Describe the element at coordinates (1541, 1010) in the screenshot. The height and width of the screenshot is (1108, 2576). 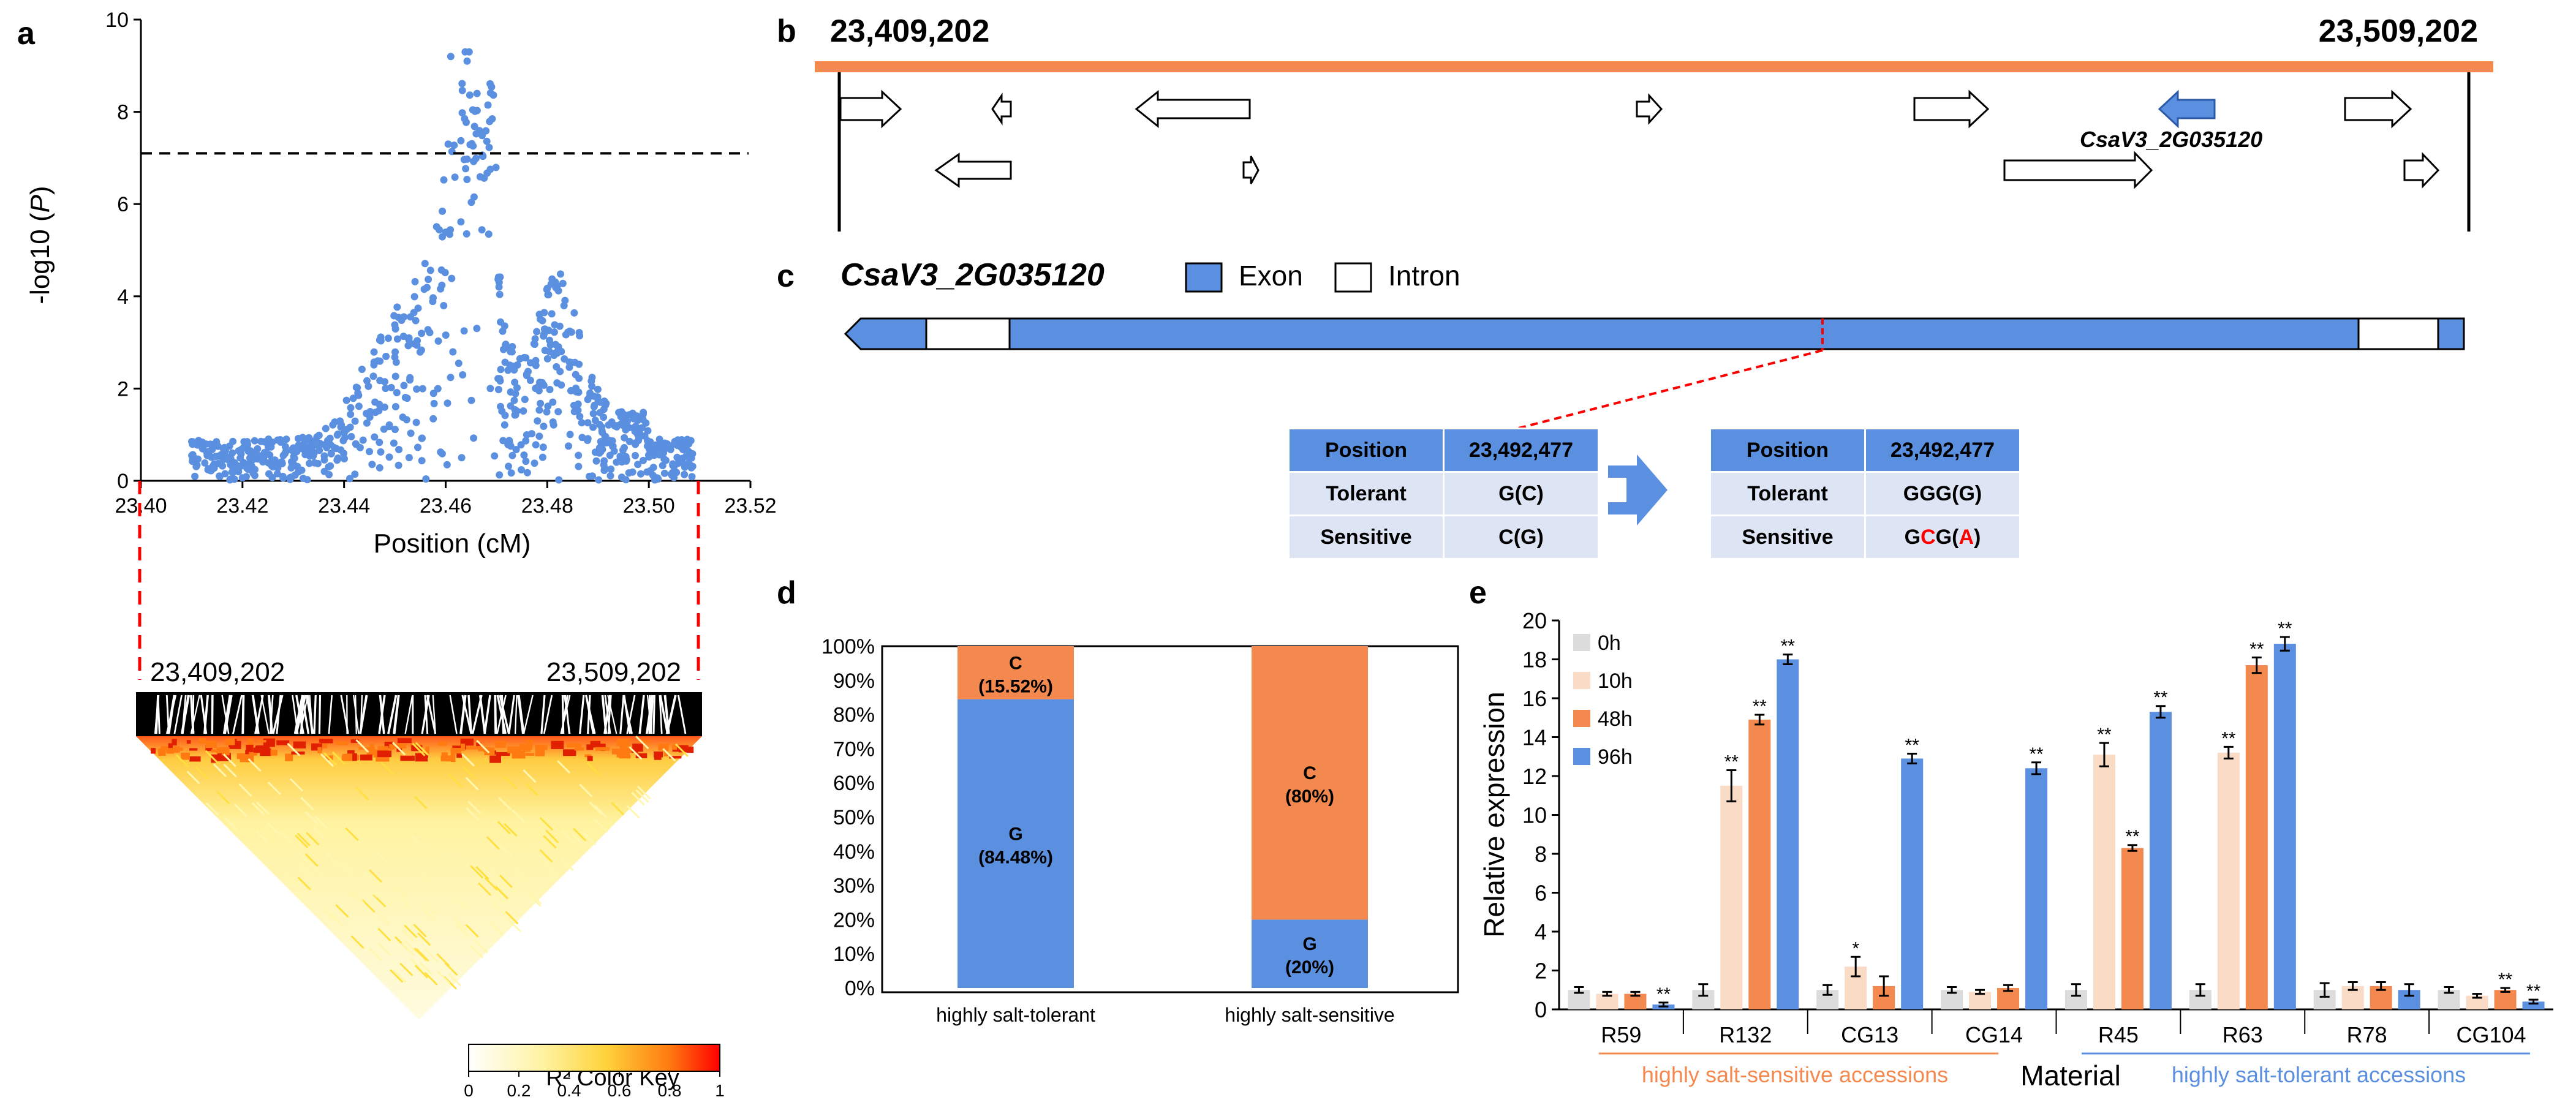
I see `expression-y-tick-label: 0` at that location.